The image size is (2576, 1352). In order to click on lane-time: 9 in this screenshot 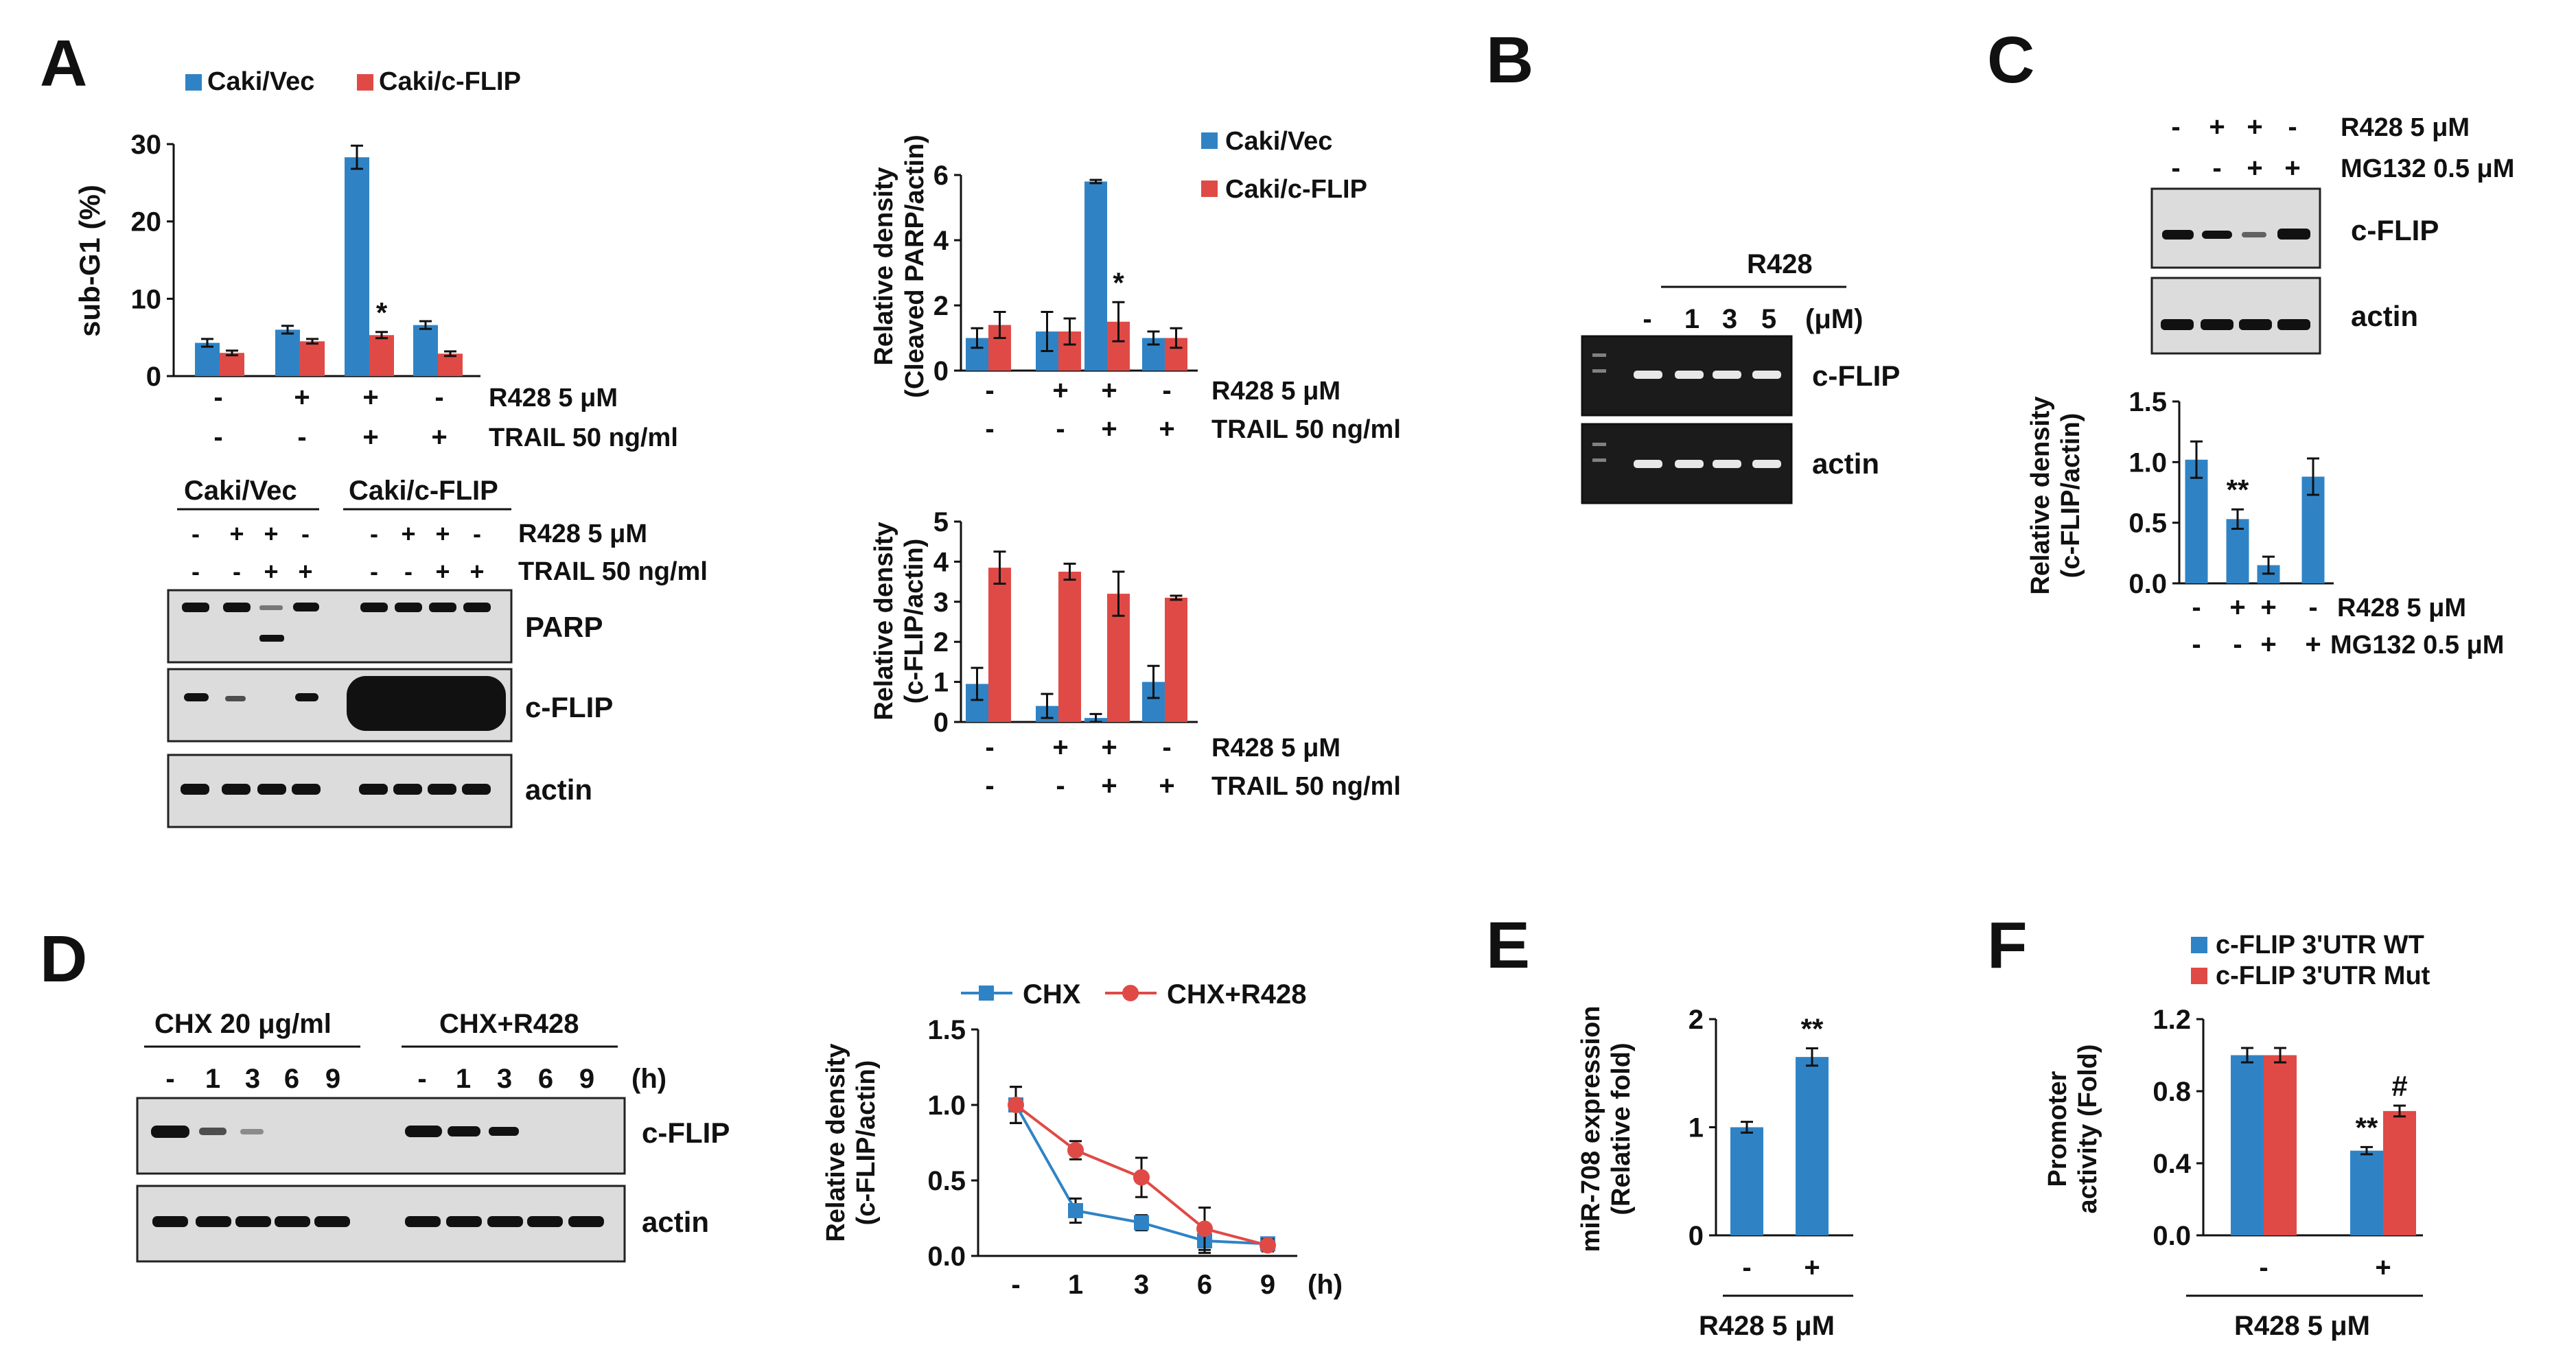, I will do `click(332, 1079)`.